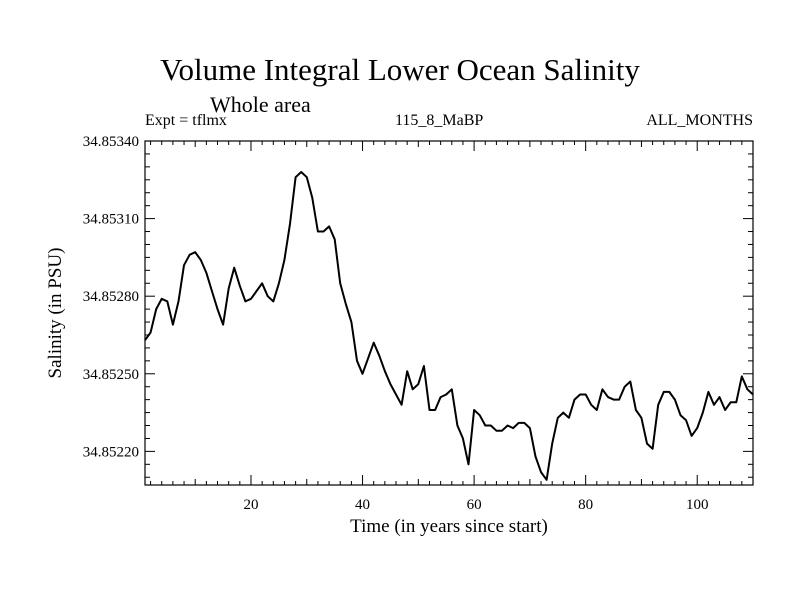  What do you see at coordinates (111, 297) in the screenshot?
I see `y-tick-label: 34.85280` at bounding box center [111, 297].